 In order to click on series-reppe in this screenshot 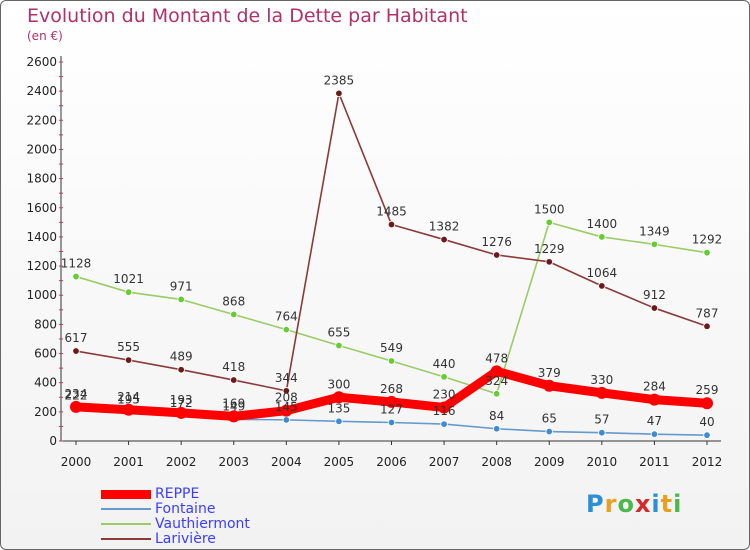, I will do `click(391, 394)`.